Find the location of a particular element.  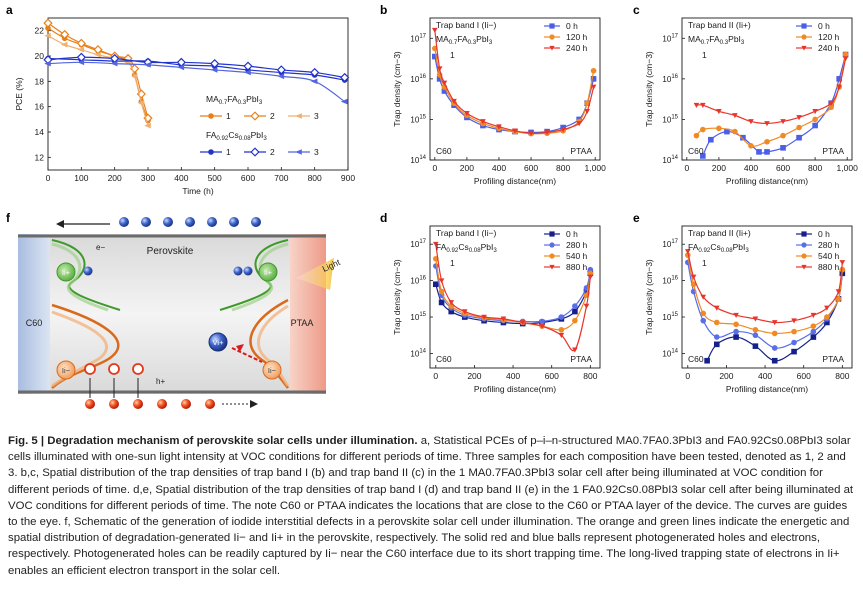

legend-label: 2 is located at coordinates (272, 152).